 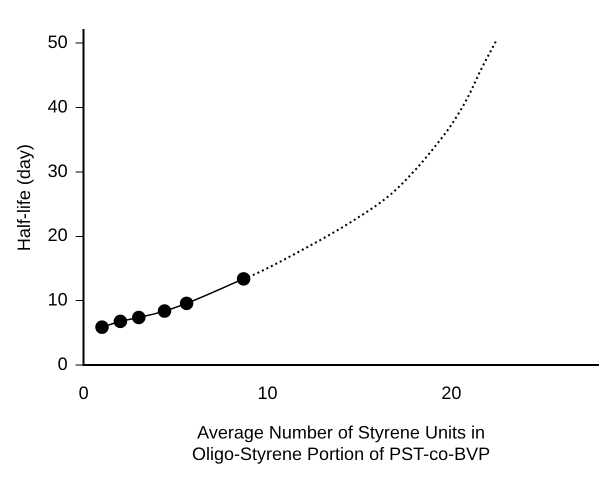 I want to click on y-tick-label: 50, so click(x=58, y=42).